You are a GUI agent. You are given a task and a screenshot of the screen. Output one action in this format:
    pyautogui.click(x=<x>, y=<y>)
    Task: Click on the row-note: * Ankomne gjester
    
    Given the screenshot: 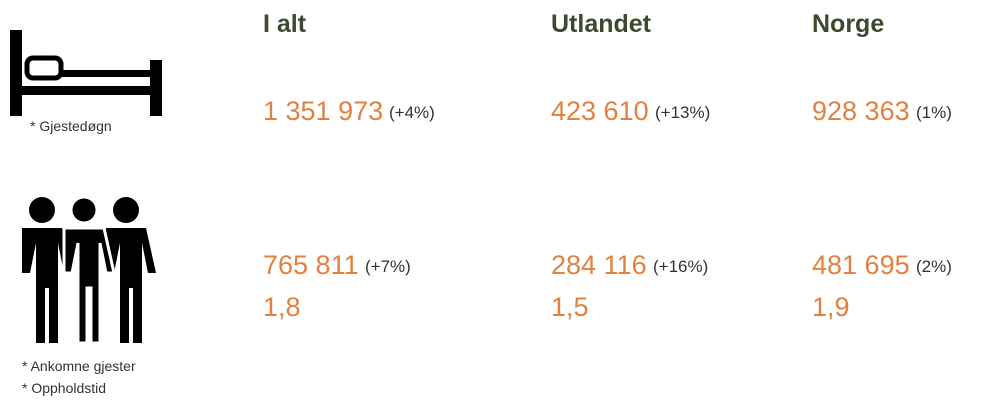 What is the action you would take?
    pyautogui.click(x=79, y=366)
    